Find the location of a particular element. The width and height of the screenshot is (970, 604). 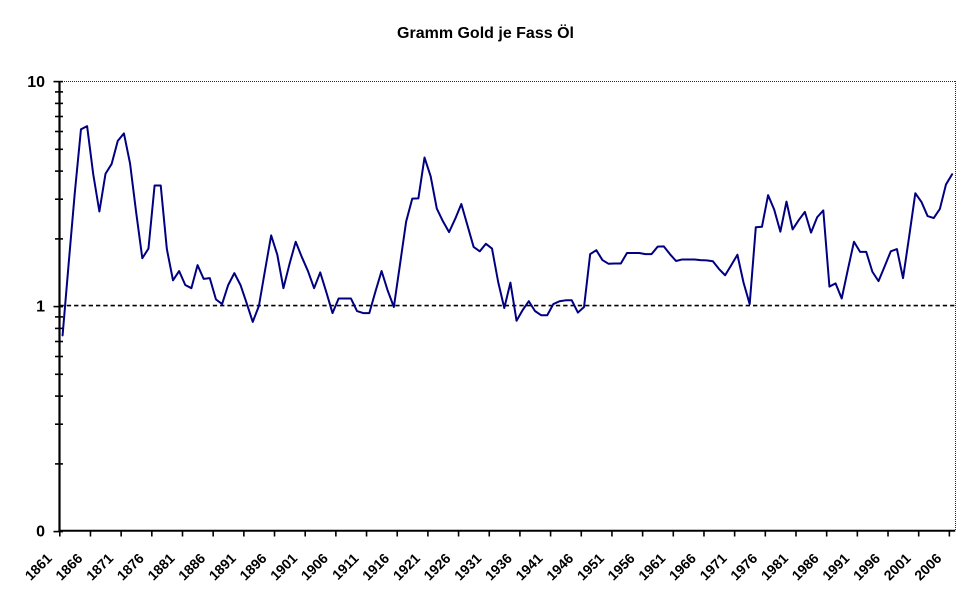

svg-text: 10 is located at coordinates (36, 82).